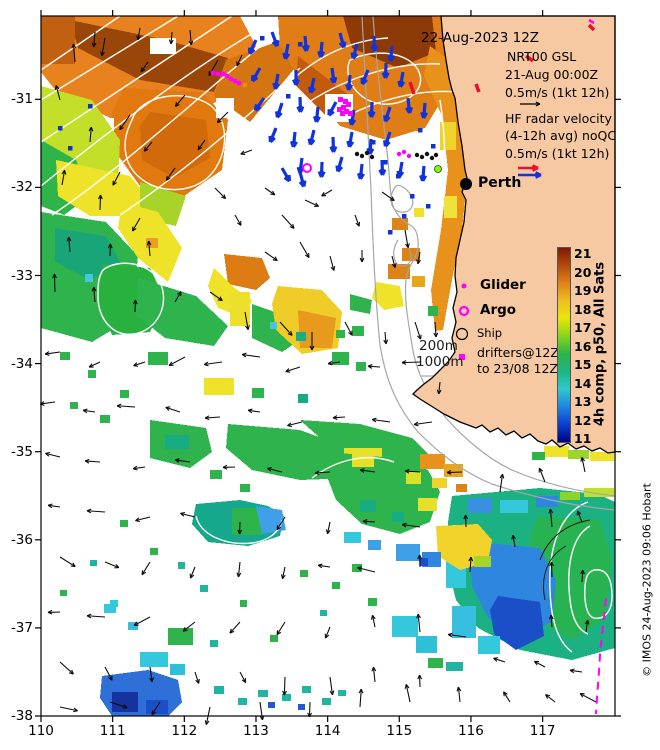 Image resolution: width=660 pixels, height=750 pixels. I want to click on hf-radar-vector-layer, so click(395, 109).